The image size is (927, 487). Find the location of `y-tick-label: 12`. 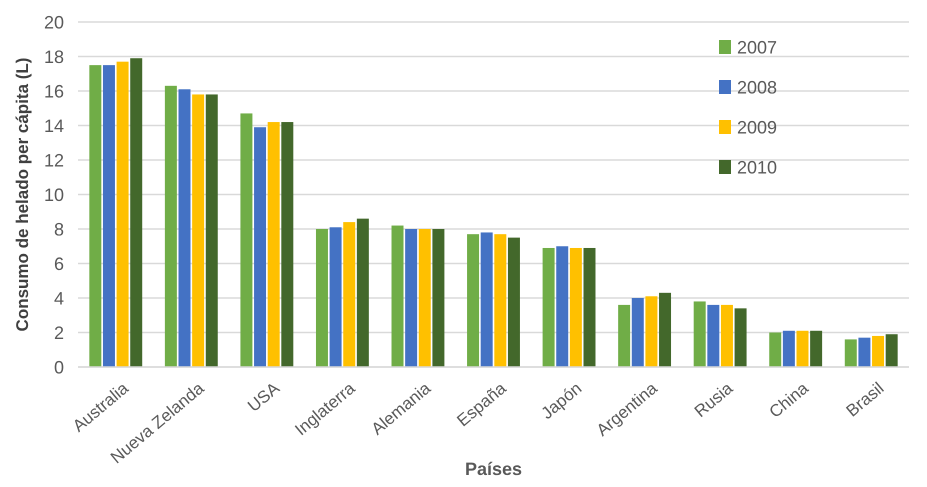

y-tick-label: 12 is located at coordinates (54, 160).